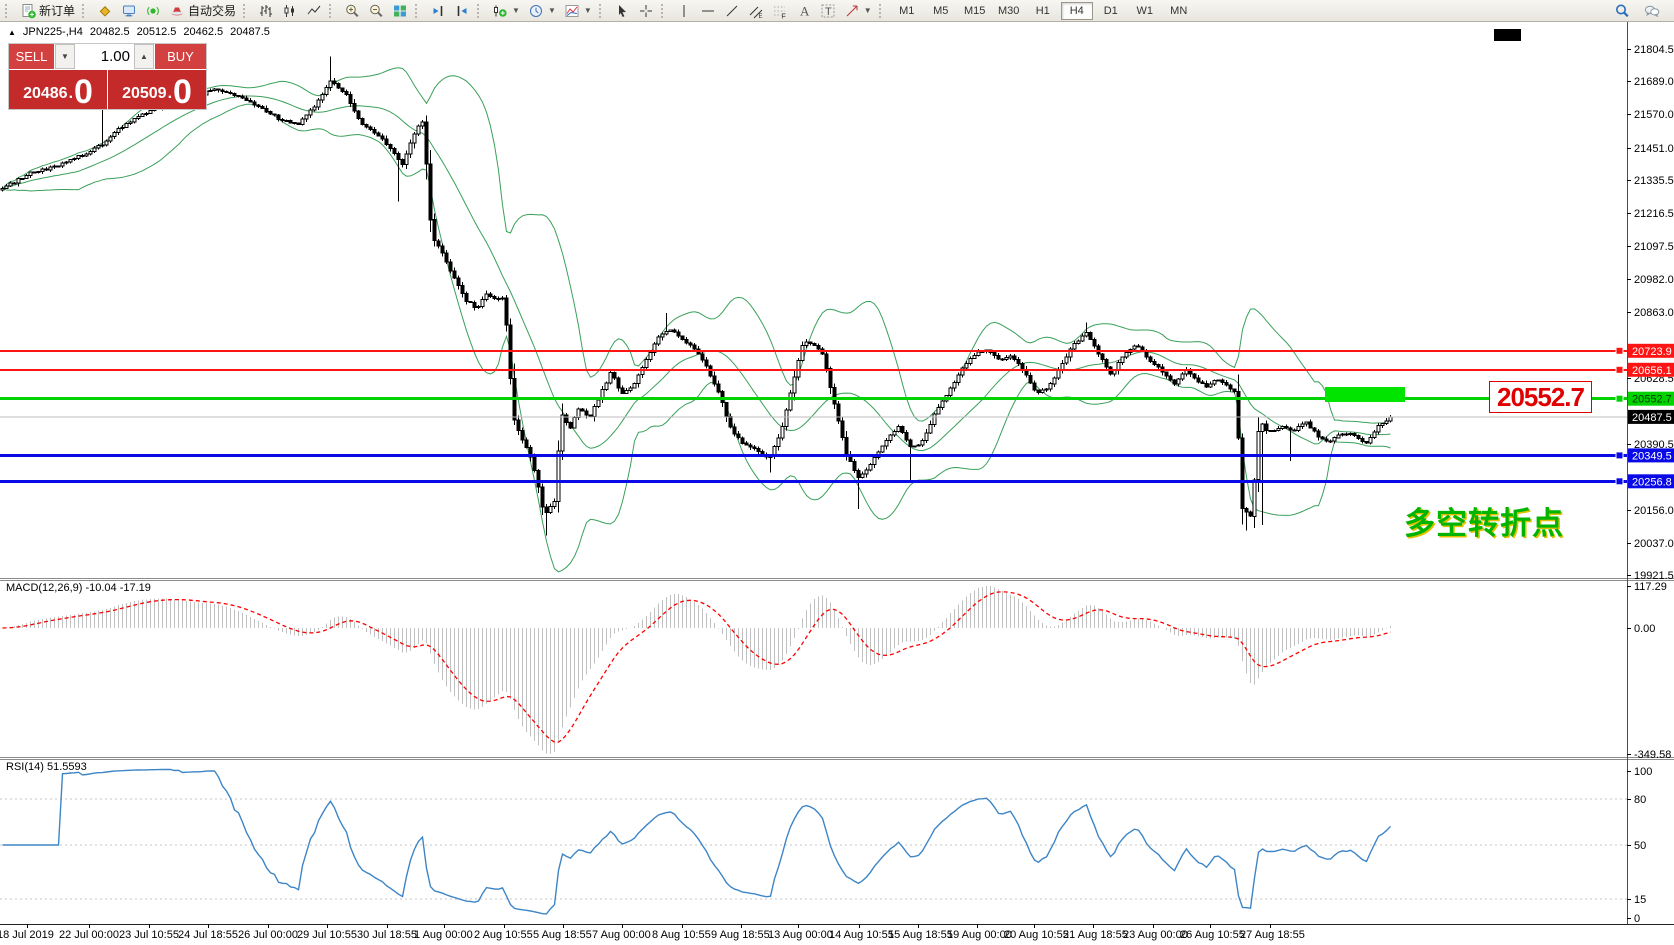 This screenshot has height=945, width=1674. Describe the element at coordinates (1654, 181) in the screenshot. I see `svg-text: 21335.5` at that location.